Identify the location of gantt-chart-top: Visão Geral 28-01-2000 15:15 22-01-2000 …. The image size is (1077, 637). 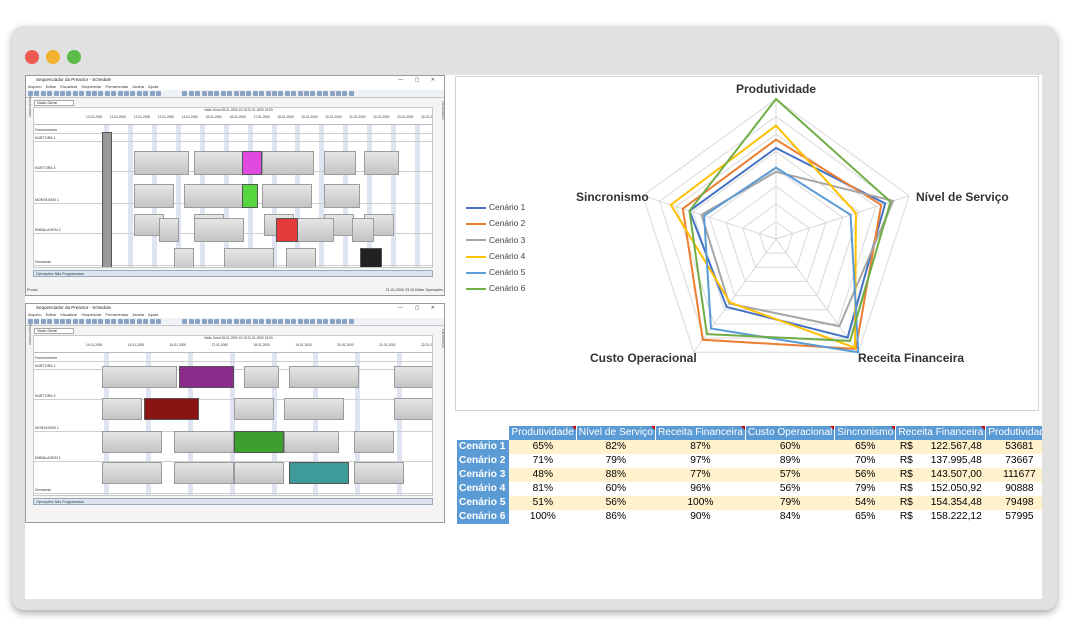
(233, 187).